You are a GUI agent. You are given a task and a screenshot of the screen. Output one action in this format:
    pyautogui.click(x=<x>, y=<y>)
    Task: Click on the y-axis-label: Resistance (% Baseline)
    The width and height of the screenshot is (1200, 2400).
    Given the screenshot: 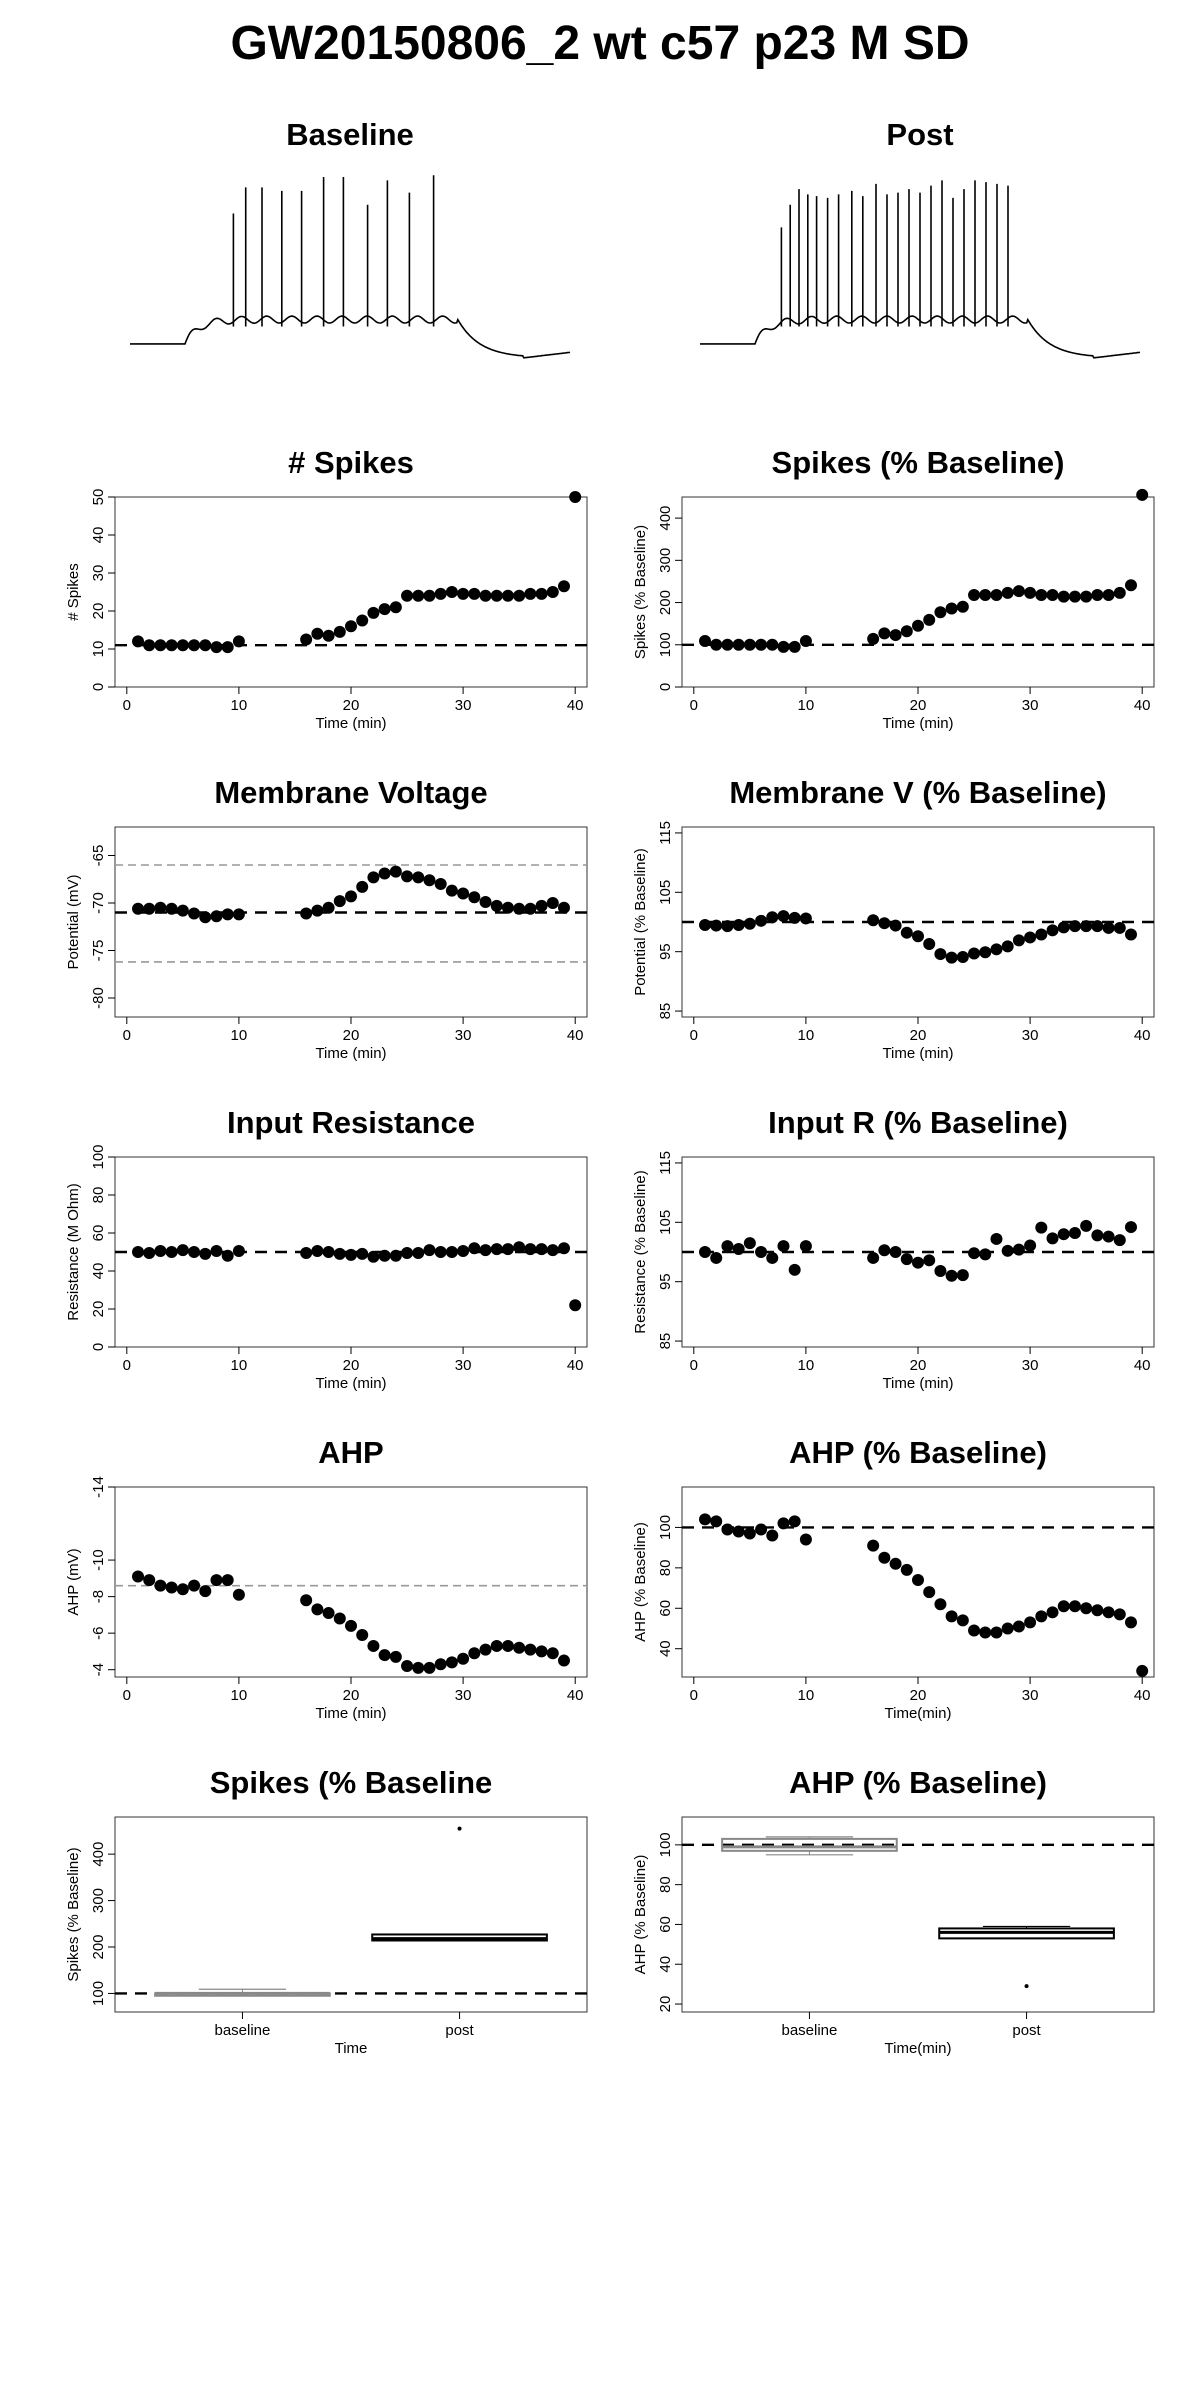 What is the action you would take?
    pyautogui.click(x=640, y=1251)
    